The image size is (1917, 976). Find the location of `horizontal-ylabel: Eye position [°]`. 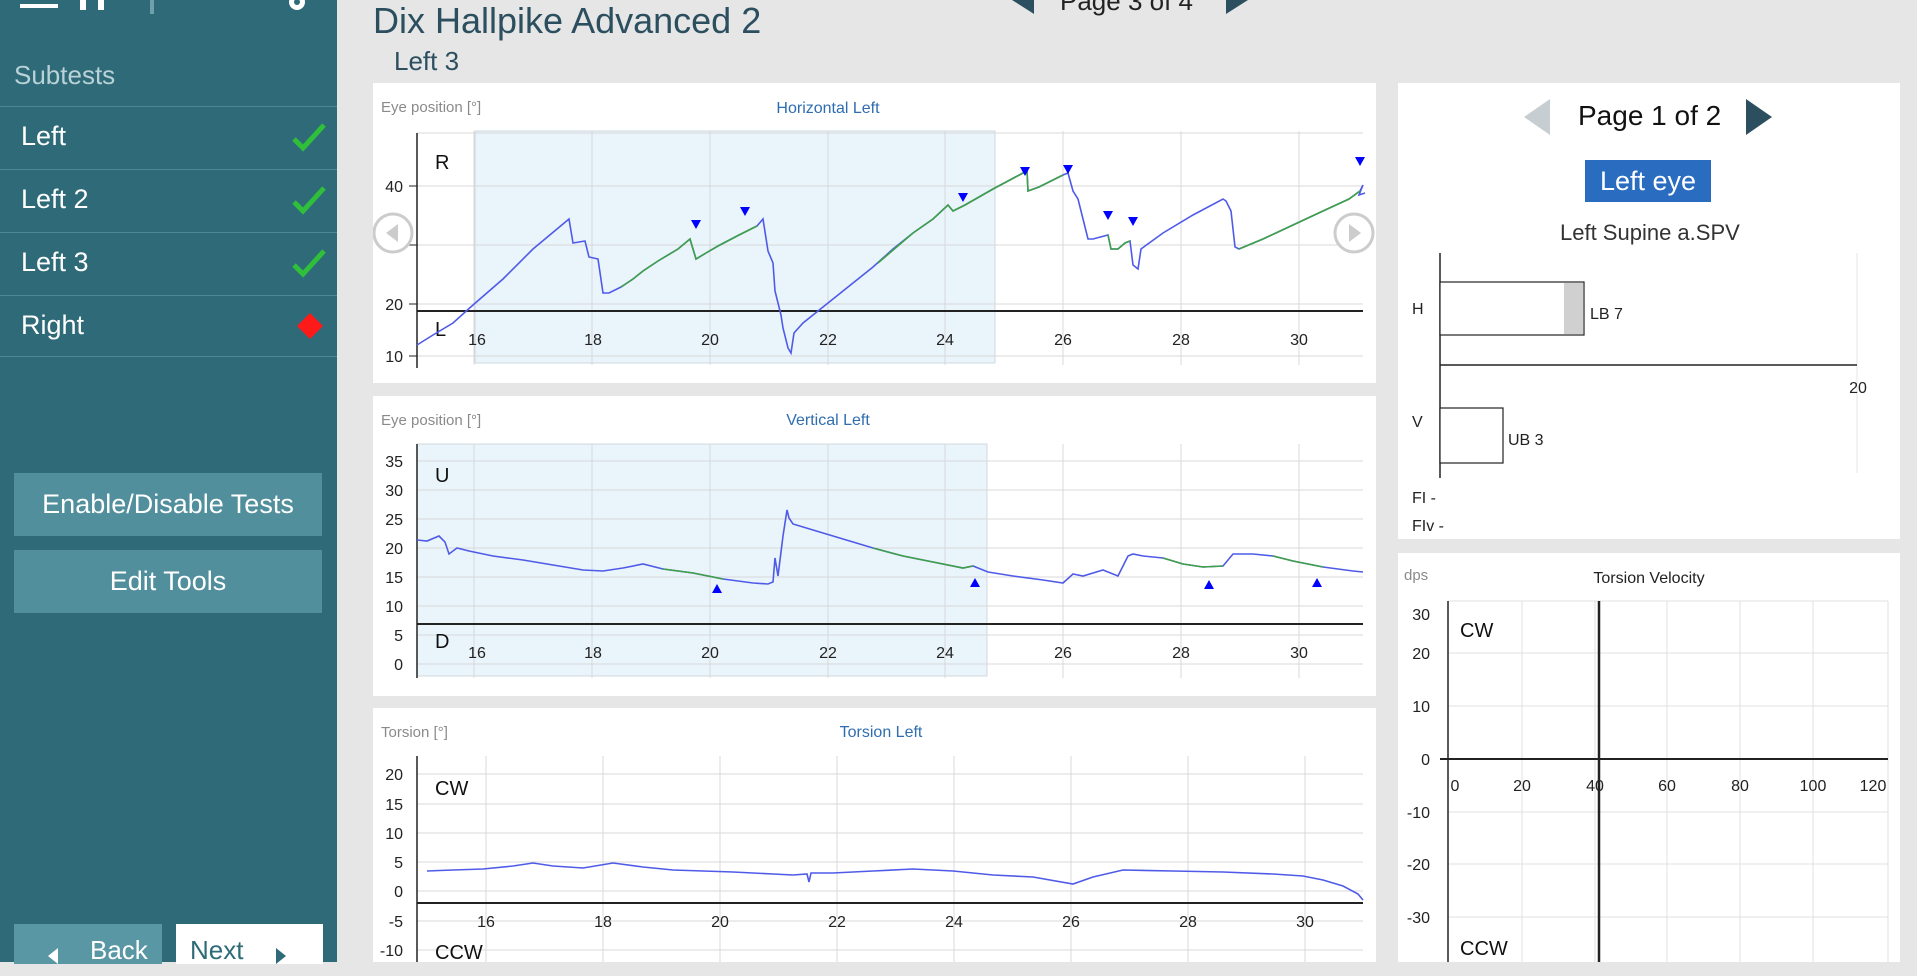

horizontal-ylabel: Eye position [°] is located at coordinates (431, 107).